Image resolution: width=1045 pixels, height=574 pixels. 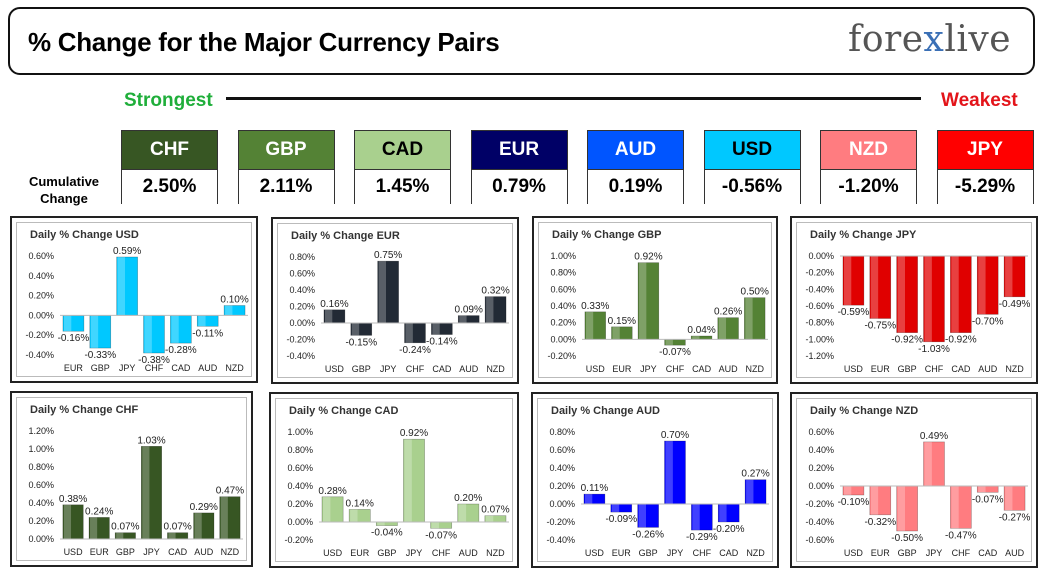 I want to click on currency-code: AUD, so click(x=635, y=150).